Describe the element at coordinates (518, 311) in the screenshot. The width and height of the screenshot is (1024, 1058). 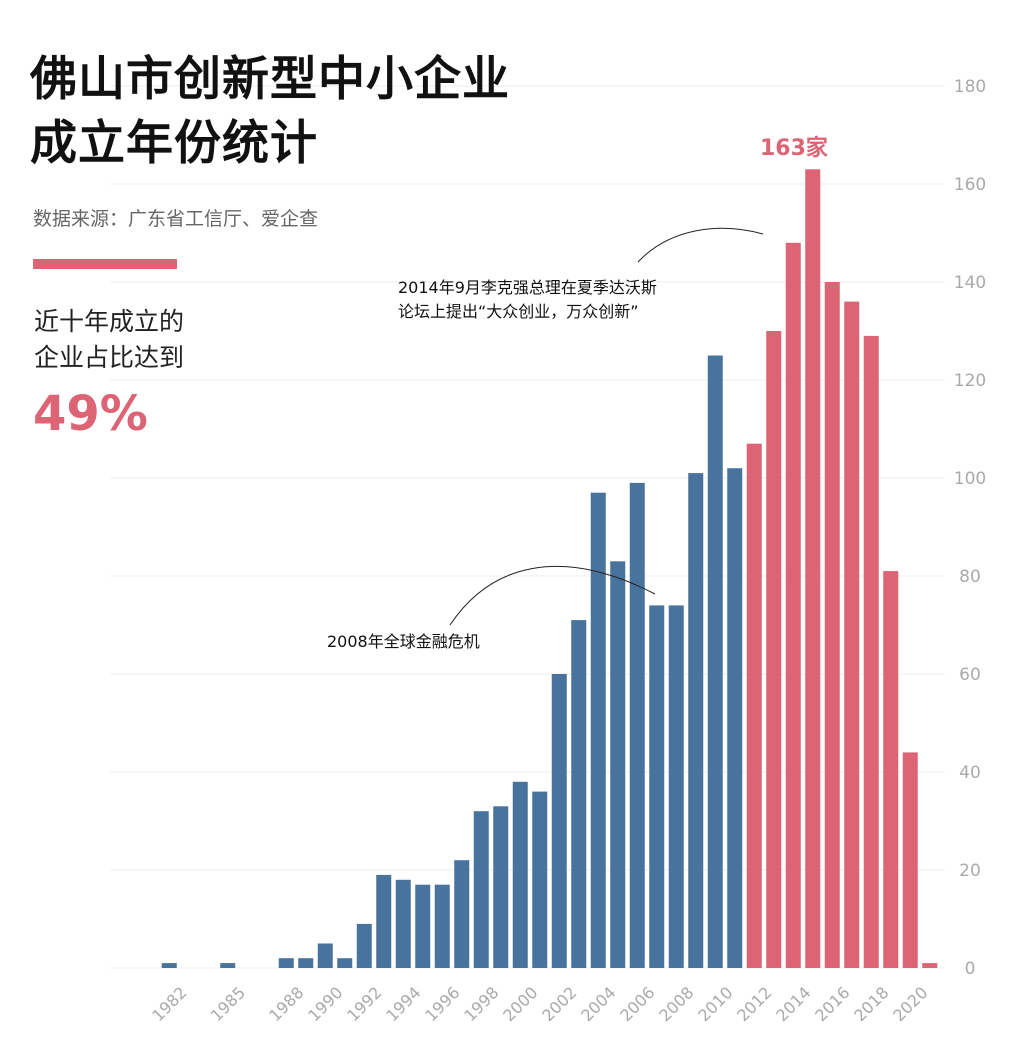
I see `annotation-2014-line-2: 论坛上提出“大众创业，万众创新”` at that location.